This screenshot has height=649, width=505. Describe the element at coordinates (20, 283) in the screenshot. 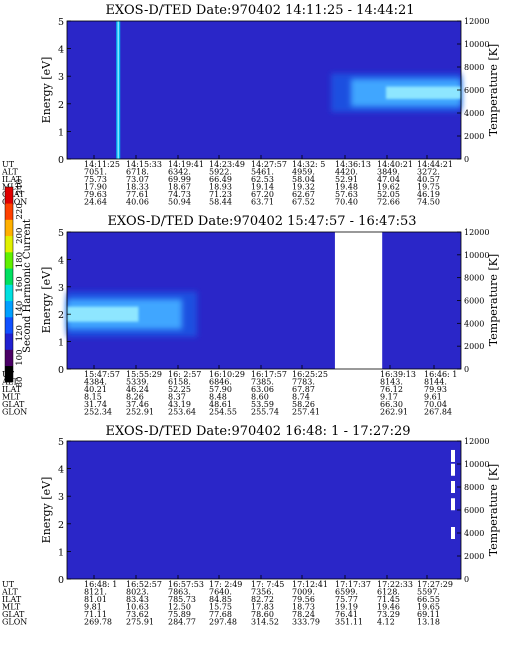

I see `colorbar-ticks: 80 100 120 140 160 180 200 220 240` at that location.